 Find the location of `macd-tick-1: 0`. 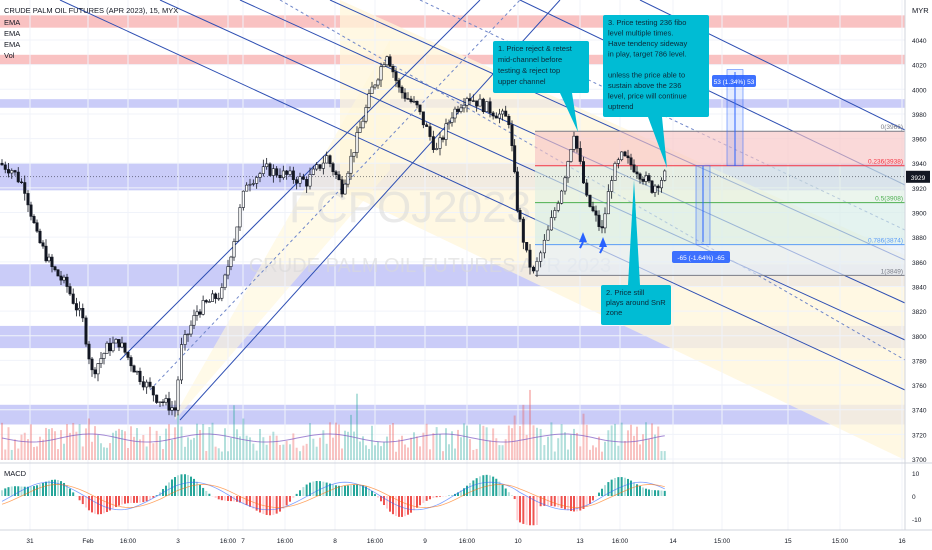

macd-tick-1: 0 is located at coordinates (914, 497).